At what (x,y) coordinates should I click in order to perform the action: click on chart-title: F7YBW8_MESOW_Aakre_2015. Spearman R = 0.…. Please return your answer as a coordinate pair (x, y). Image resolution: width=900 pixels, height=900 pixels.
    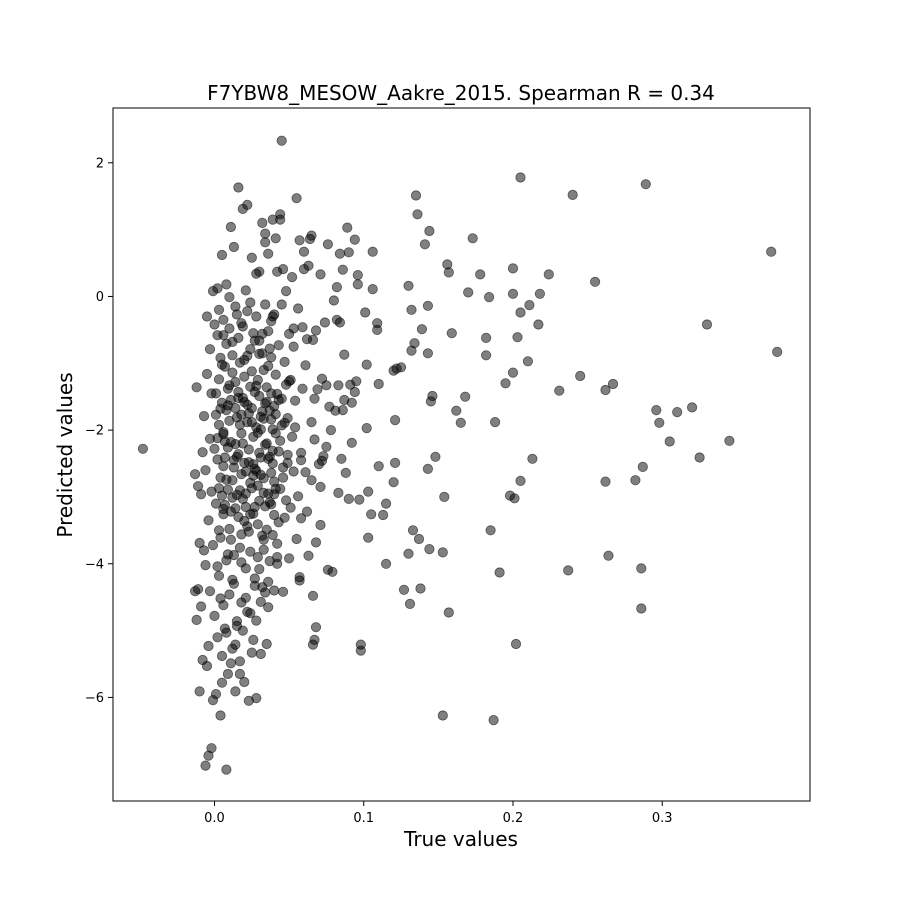
    Looking at the image, I should click on (461, 93).